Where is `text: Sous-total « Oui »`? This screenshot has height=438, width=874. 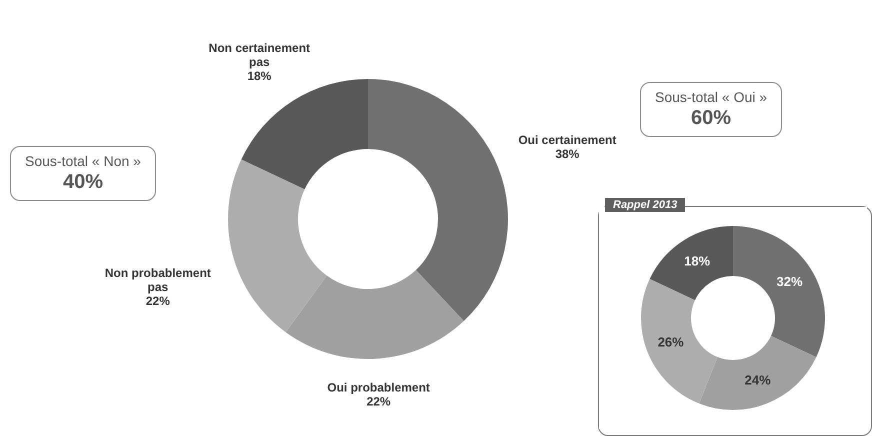
text: Sous-total « Oui » is located at coordinates (711, 97).